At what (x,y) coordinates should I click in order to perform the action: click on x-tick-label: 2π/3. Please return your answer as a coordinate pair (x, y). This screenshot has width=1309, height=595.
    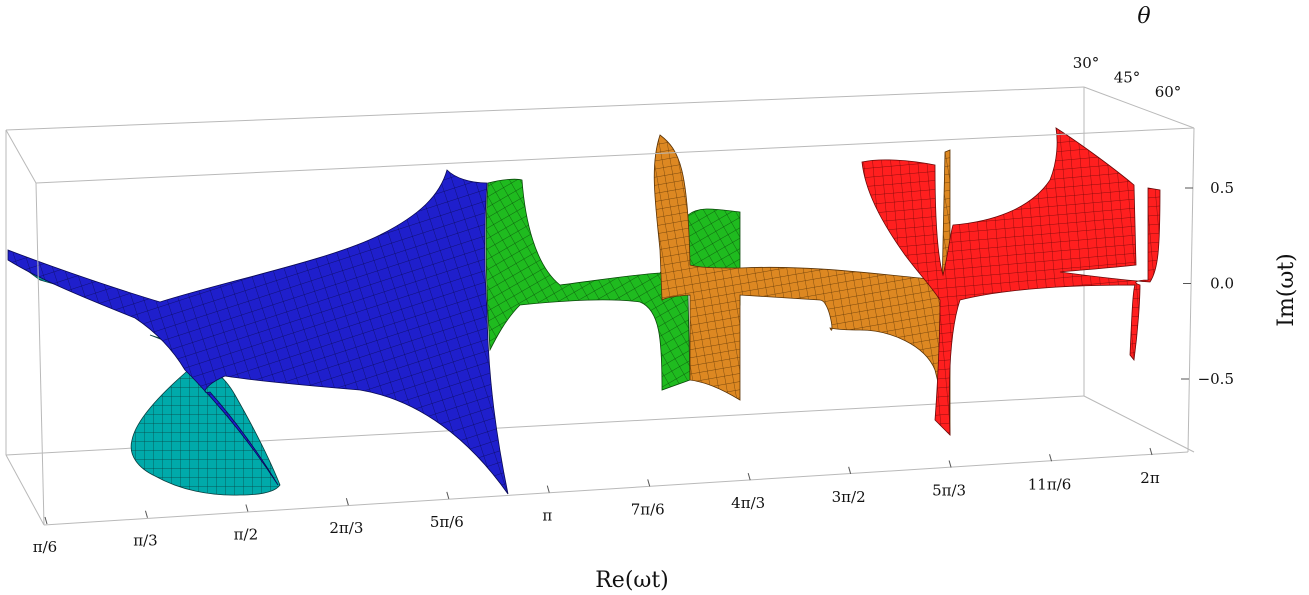
    Looking at the image, I should click on (346, 528).